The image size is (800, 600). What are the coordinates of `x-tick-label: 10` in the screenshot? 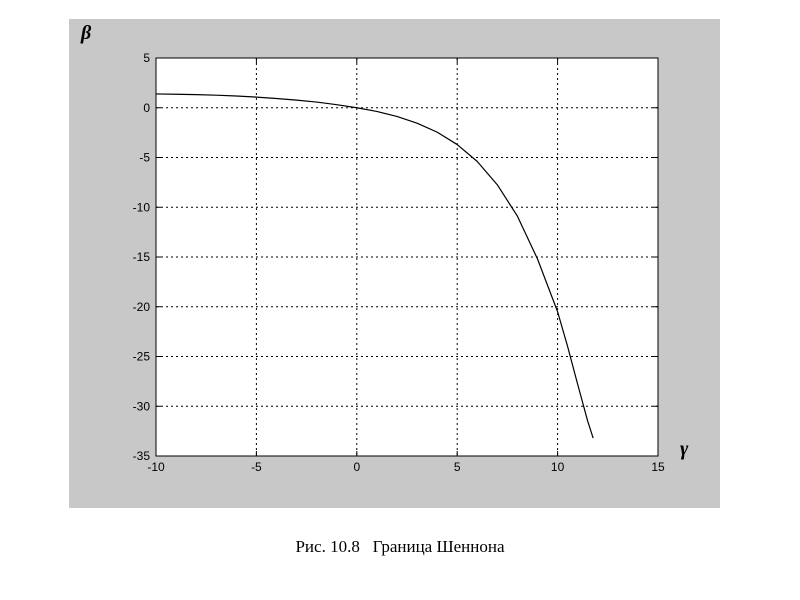 It's located at (558, 467).